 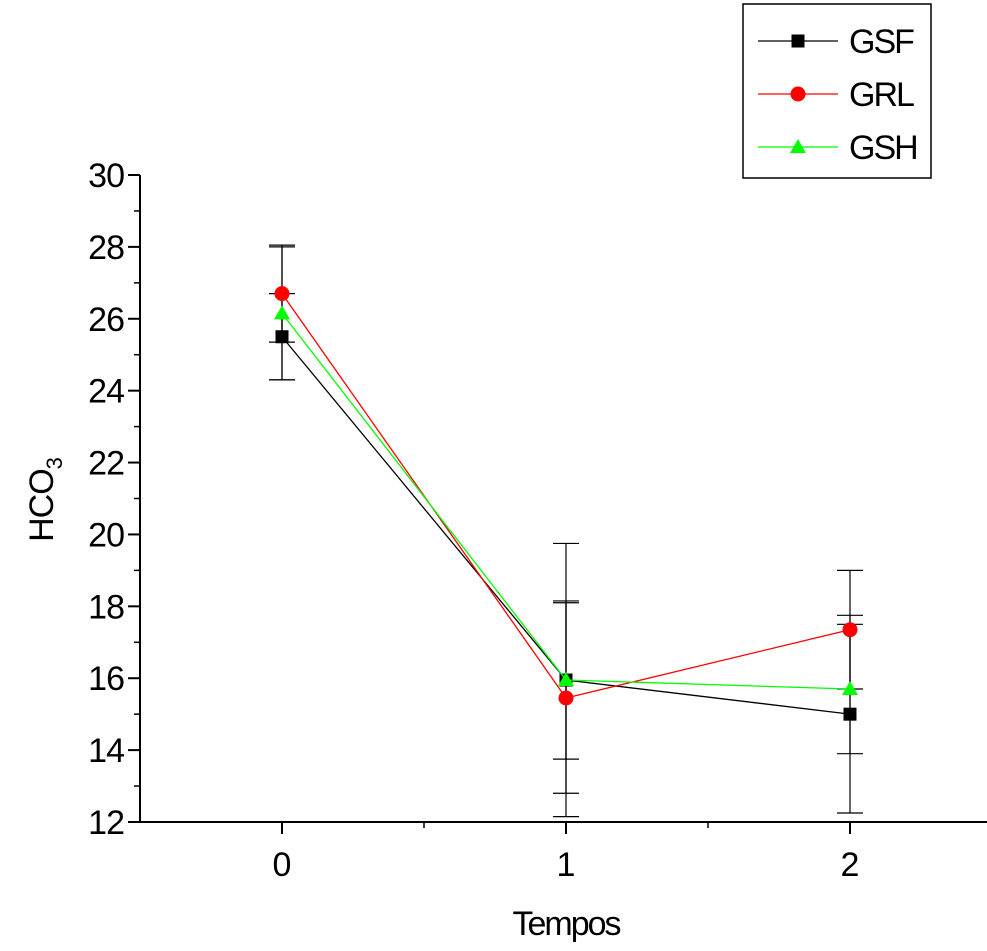 I want to click on legend-entry-grl: GRL, so click(x=837, y=95).